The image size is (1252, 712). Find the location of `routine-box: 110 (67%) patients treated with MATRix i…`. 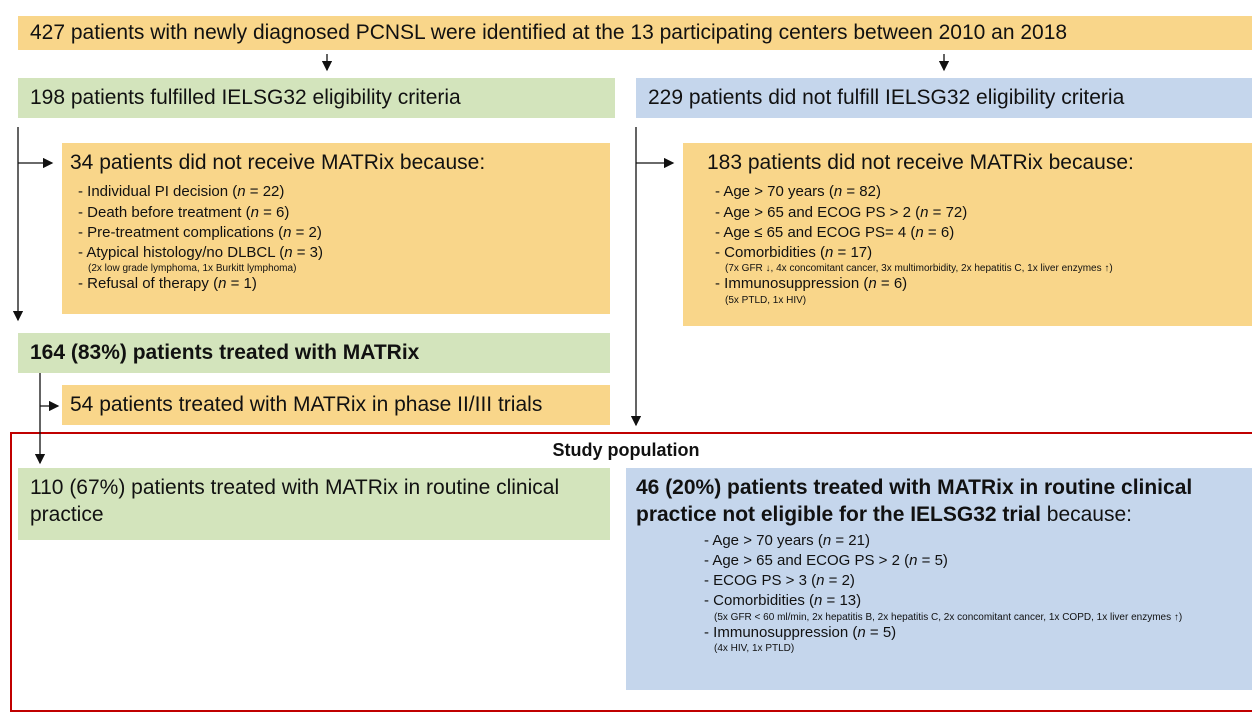

routine-box: 110 (67%) patients treated with MATRix i… is located at coordinates (314, 504).